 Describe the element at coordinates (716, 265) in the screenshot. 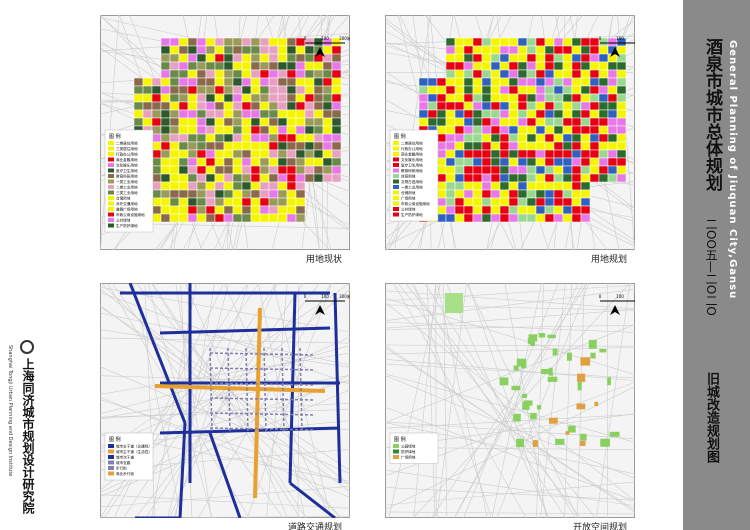

I see `sidebar` at that location.